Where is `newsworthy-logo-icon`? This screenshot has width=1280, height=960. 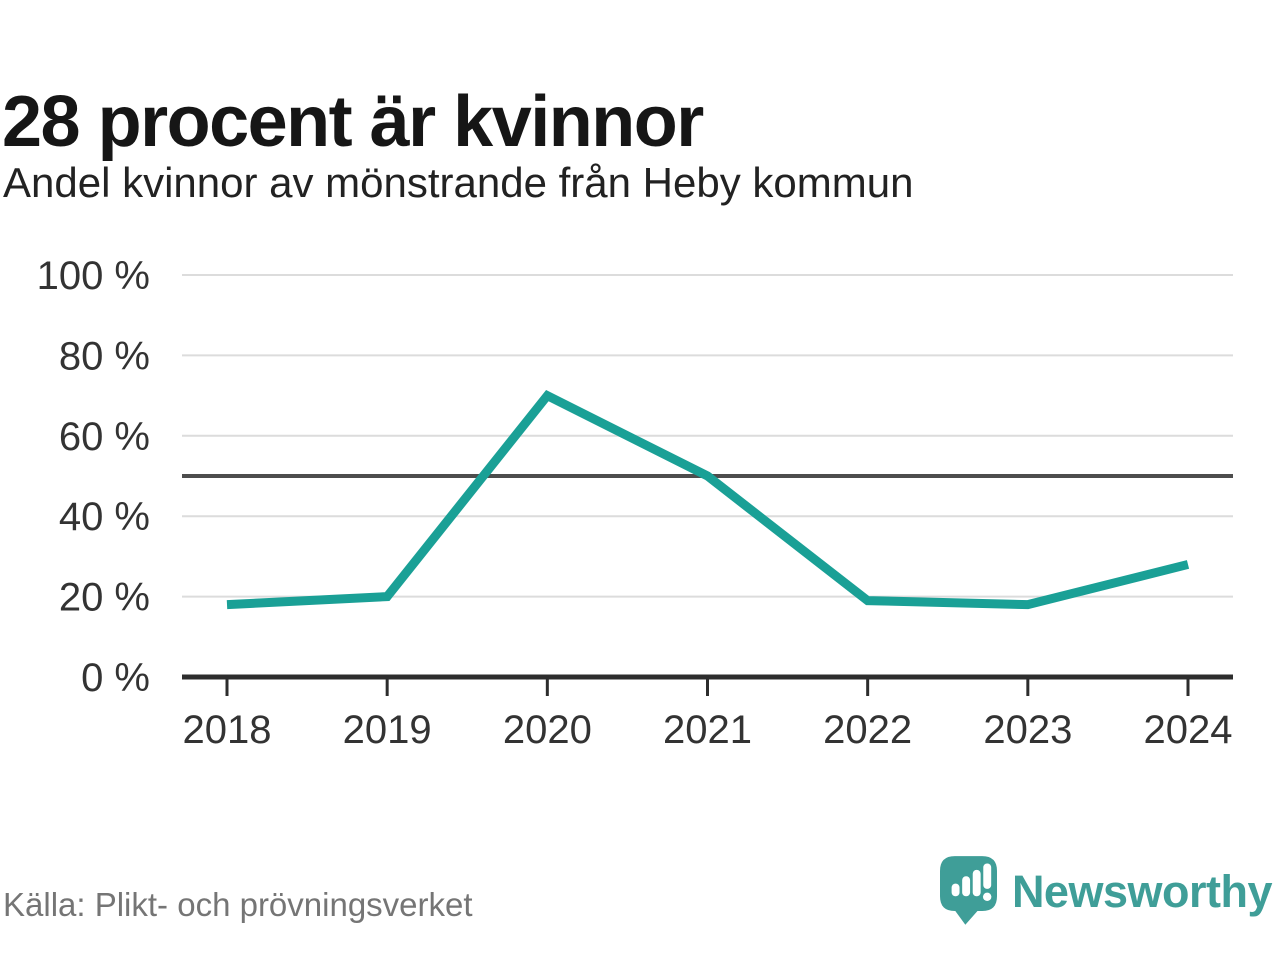
newsworthy-logo-icon is located at coordinates (968, 890).